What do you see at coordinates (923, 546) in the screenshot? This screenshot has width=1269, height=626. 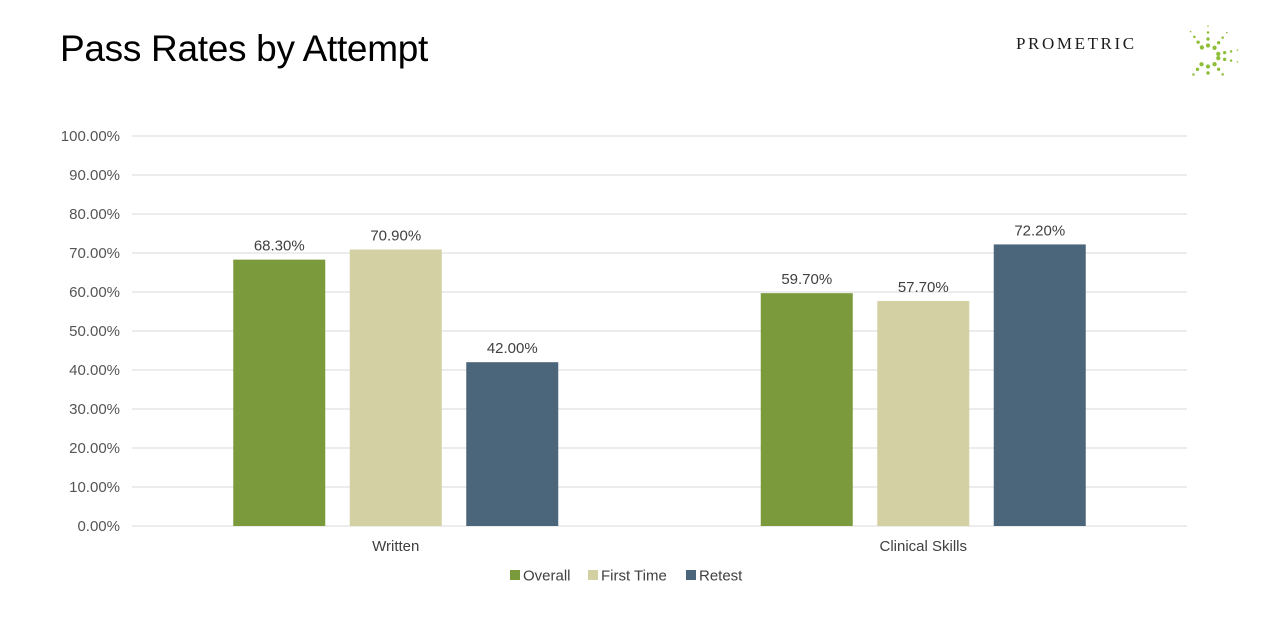 I see `x-category-label: Clinical Skills` at bounding box center [923, 546].